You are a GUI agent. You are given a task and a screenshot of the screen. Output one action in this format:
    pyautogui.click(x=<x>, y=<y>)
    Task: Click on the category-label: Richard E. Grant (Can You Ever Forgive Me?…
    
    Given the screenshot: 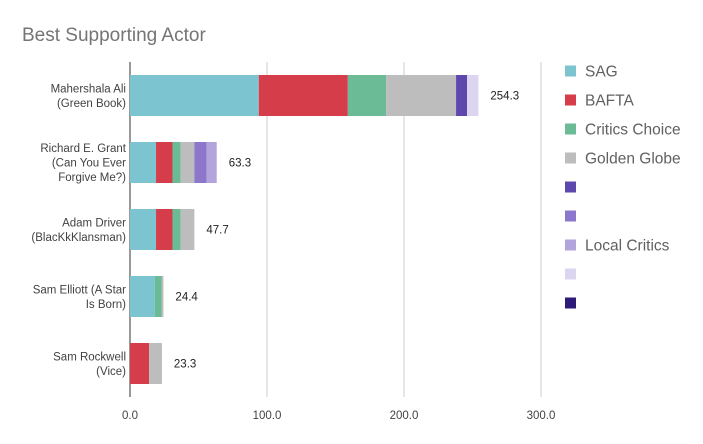 What is the action you would take?
    pyautogui.click(x=83, y=163)
    